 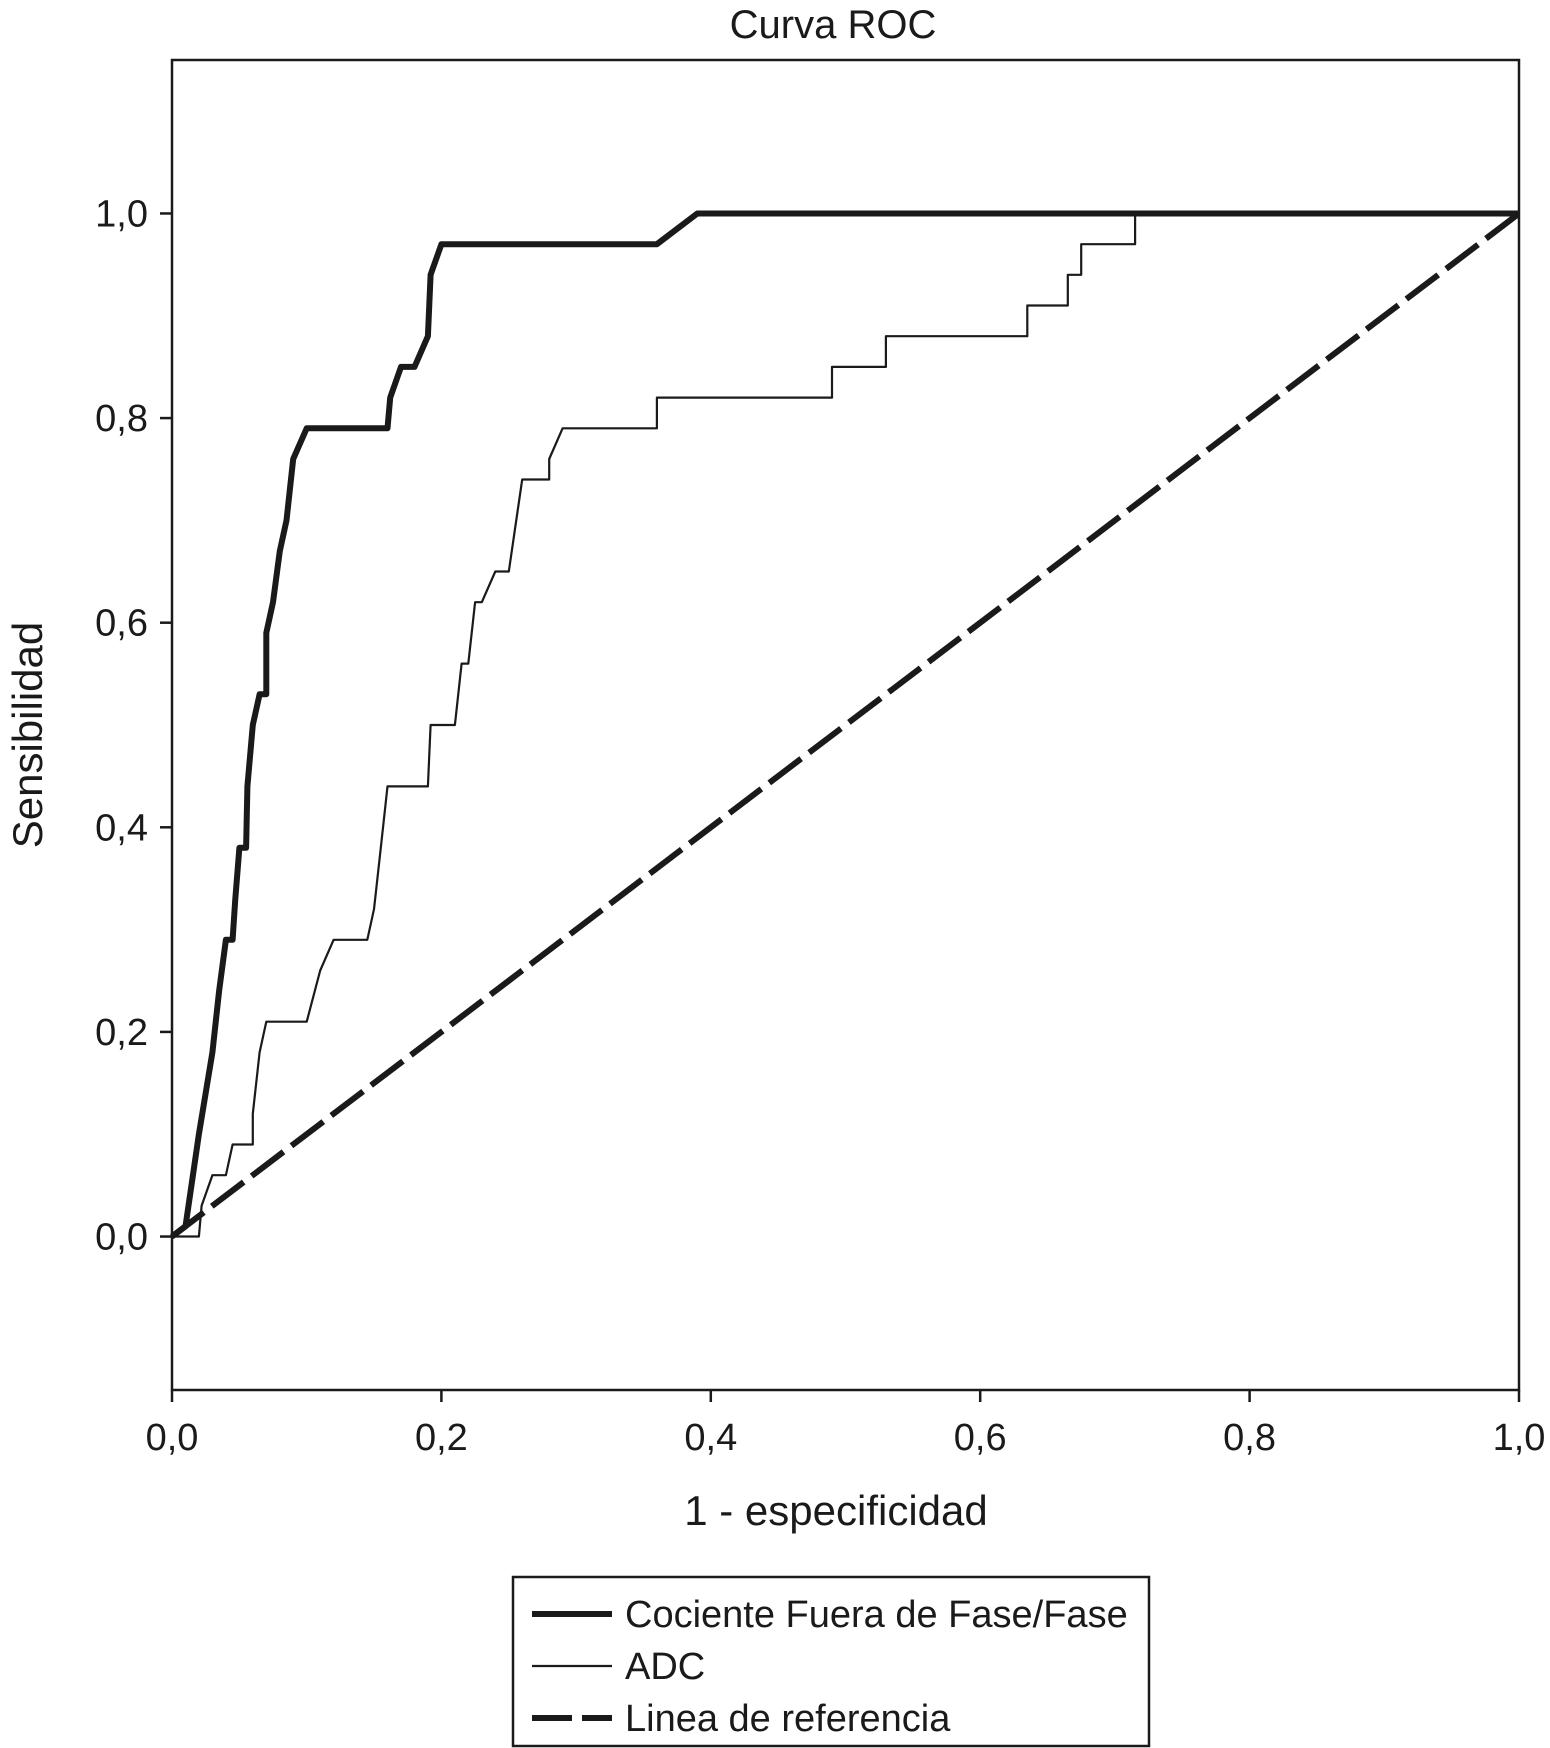 What do you see at coordinates (121, 828) in the screenshot?
I see `y-tick-label: 0,4` at bounding box center [121, 828].